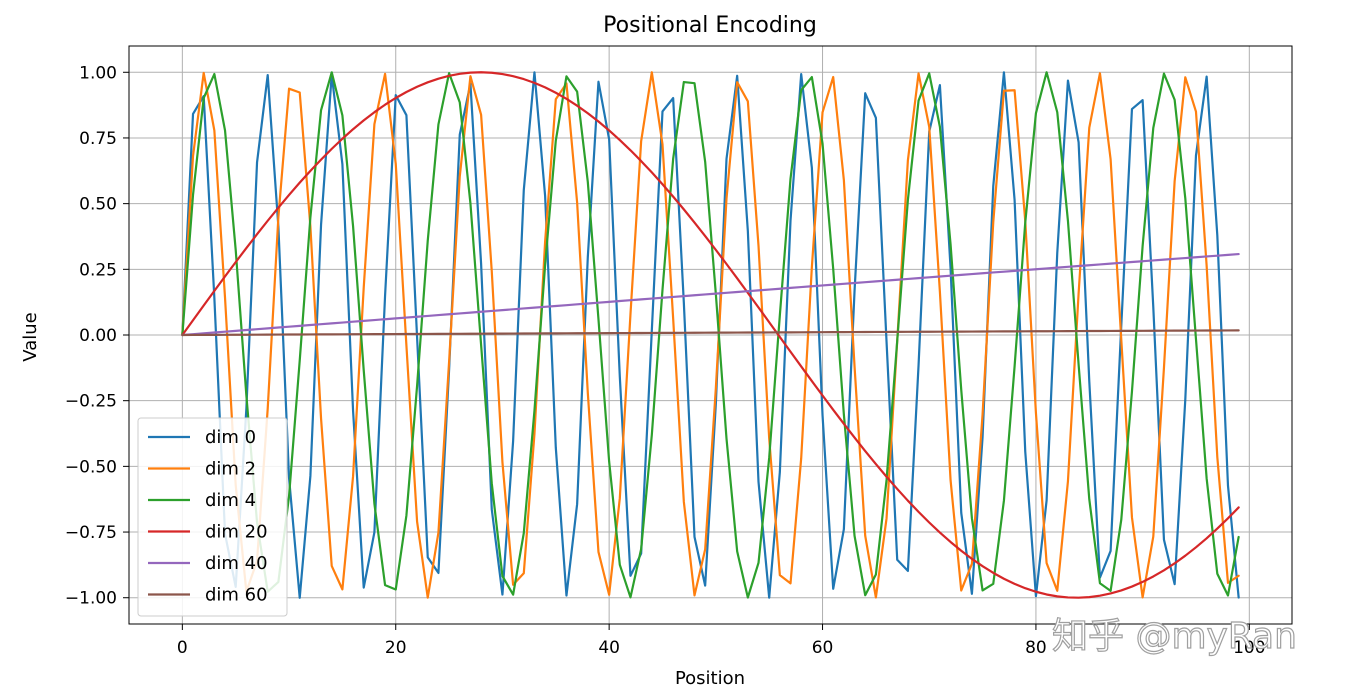  What do you see at coordinates (236, 532) in the screenshot?
I see `legend-label: dim 20` at bounding box center [236, 532].